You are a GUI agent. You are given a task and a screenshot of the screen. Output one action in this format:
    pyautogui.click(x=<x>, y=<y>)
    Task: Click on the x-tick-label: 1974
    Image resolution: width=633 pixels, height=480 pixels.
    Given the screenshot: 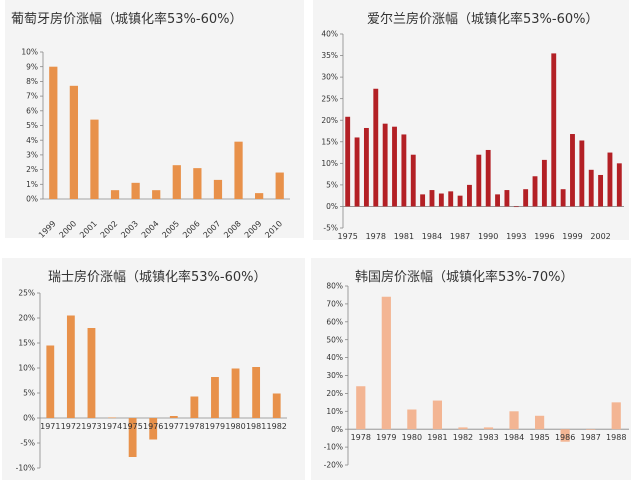 What is the action you would take?
    pyautogui.click(x=112, y=426)
    